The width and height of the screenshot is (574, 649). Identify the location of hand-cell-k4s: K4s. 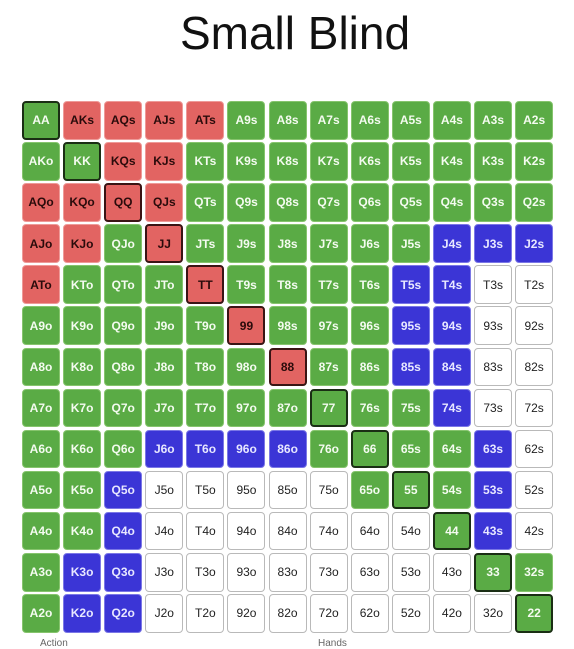
(451, 161).